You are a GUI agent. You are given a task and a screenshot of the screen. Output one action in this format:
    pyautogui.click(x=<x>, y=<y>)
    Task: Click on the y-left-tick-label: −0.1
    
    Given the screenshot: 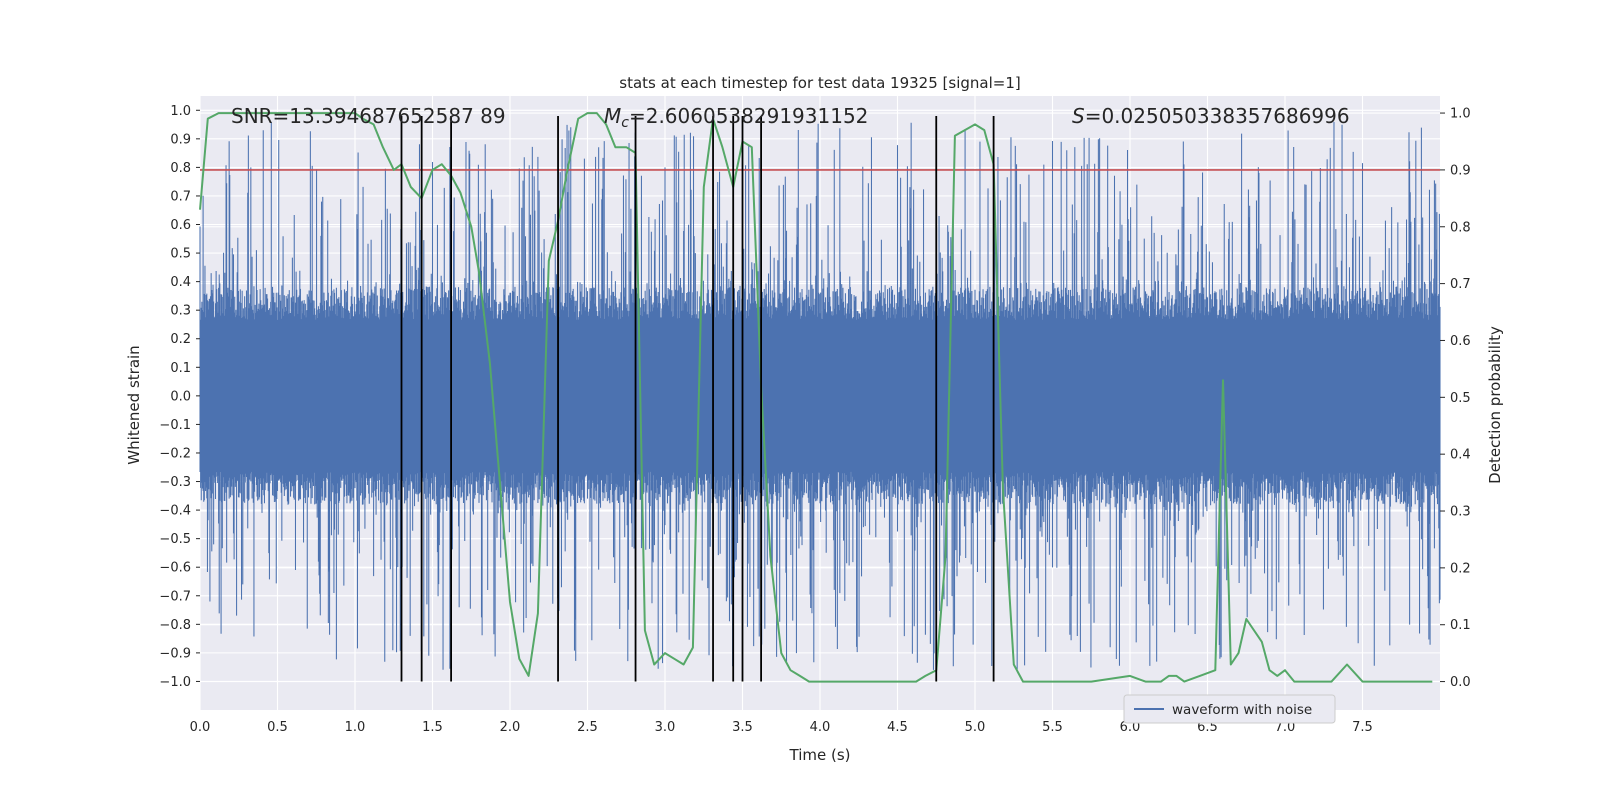 What is the action you would take?
    pyautogui.click(x=175, y=425)
    